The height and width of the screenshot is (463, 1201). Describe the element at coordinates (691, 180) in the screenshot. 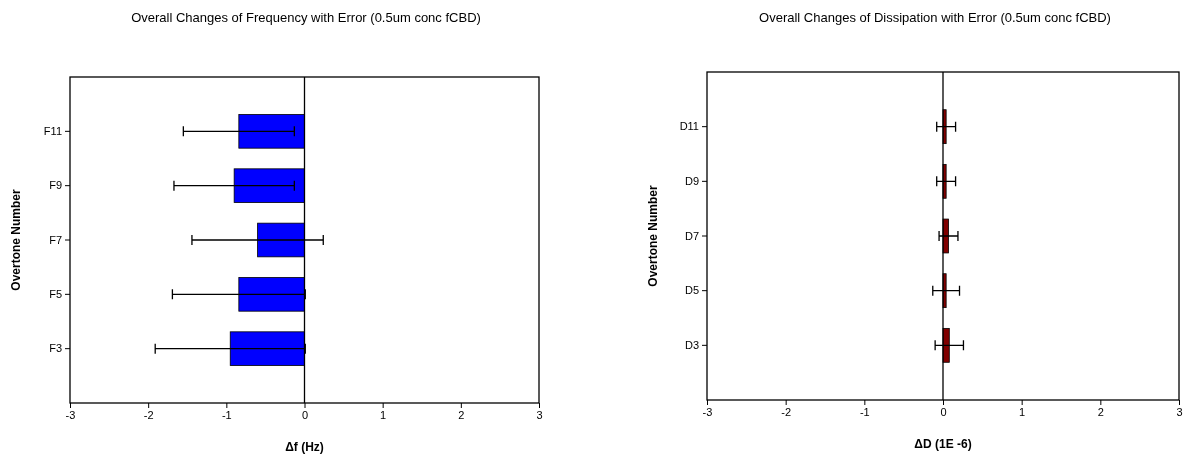

I see `y-tick-label: D9` at that location.